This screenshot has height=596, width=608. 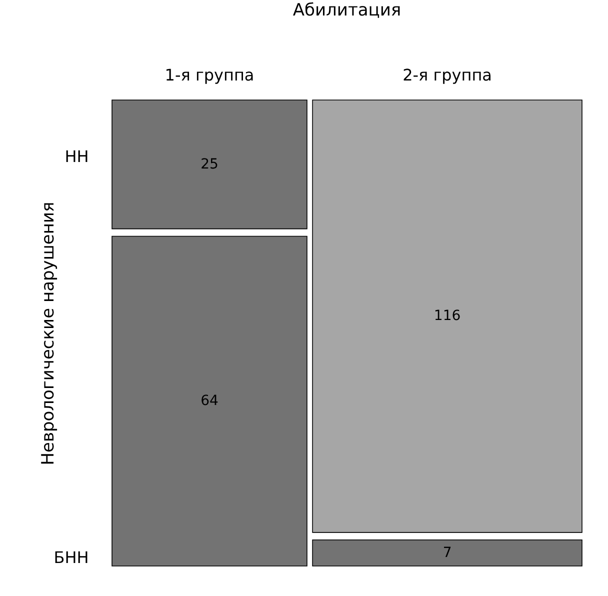 What do you see at coordinates (48, 334) in the screenshot?
I see `y-axis-title: Неврологические нарушения` at bounding box center [48, 334].